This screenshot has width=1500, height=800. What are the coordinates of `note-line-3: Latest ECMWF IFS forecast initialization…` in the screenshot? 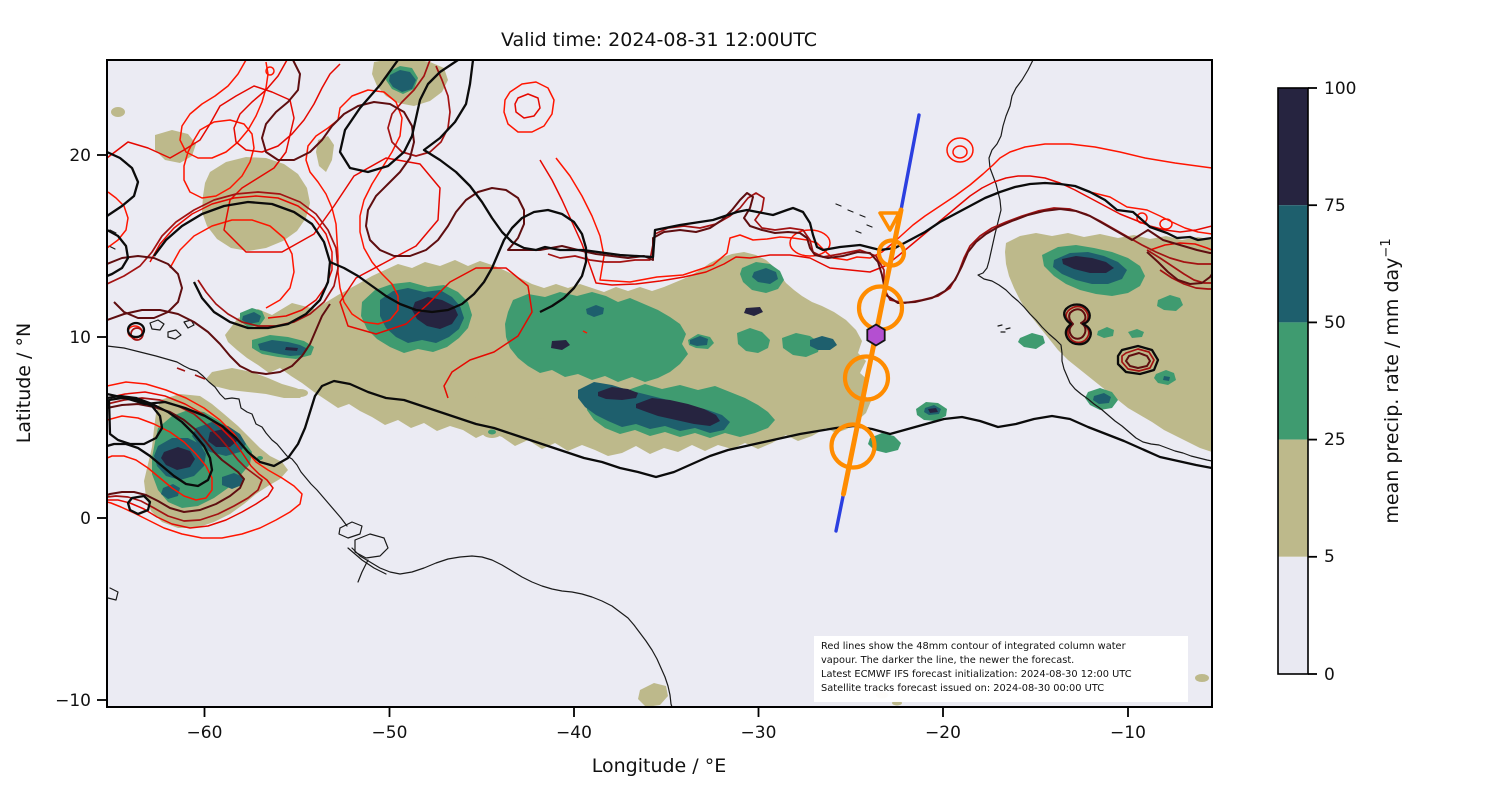 It's located at (976, 674).